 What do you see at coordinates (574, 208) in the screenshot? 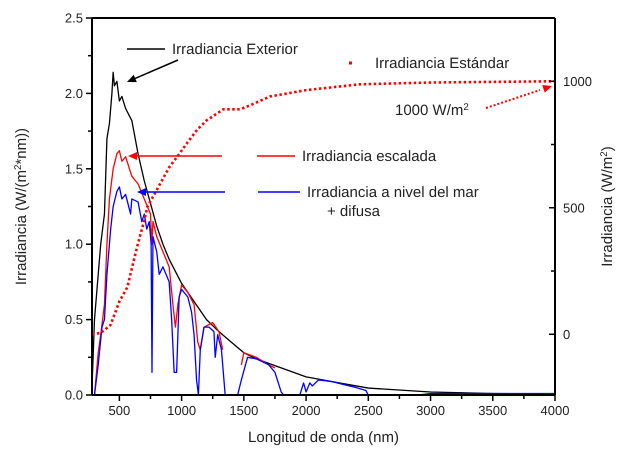
I see `y2-tick-label: 500` at bounding box center [574, 208].